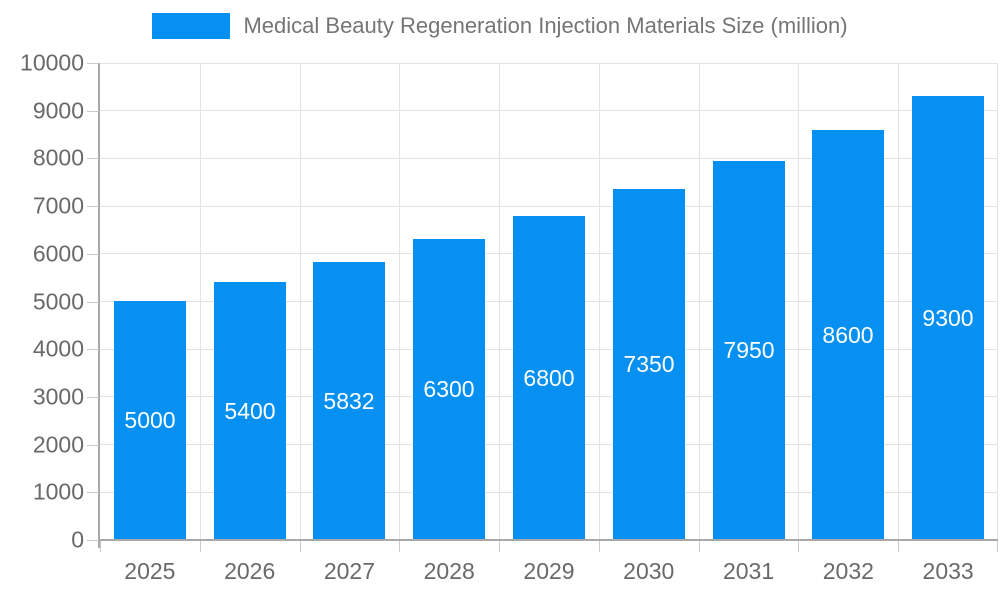  I want to click on bar-value-label: 7350, so click(649, 364).